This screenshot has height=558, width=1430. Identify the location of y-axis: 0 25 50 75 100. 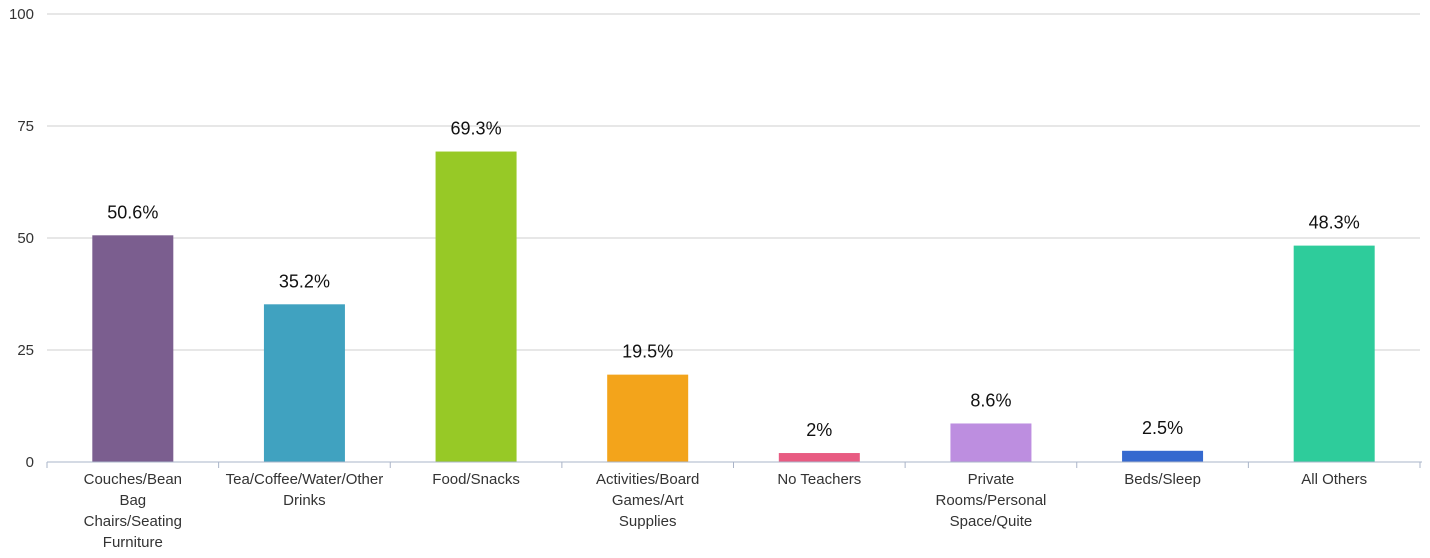
(21, 238).